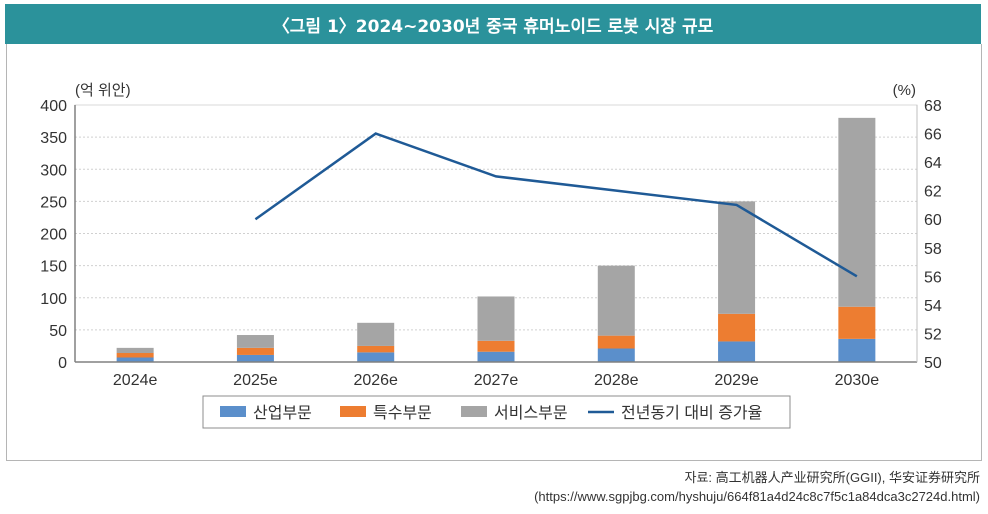  Describe the element at coordinates (933, 363) in the screenshot. I see `y-right-tick-label: 50` at that location.